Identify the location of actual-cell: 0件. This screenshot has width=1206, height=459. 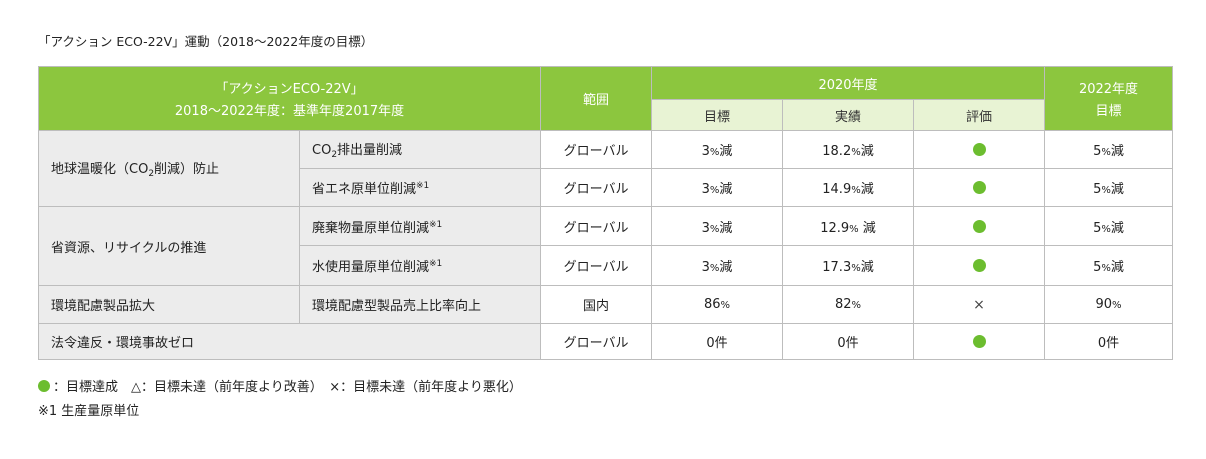
(848, 341).